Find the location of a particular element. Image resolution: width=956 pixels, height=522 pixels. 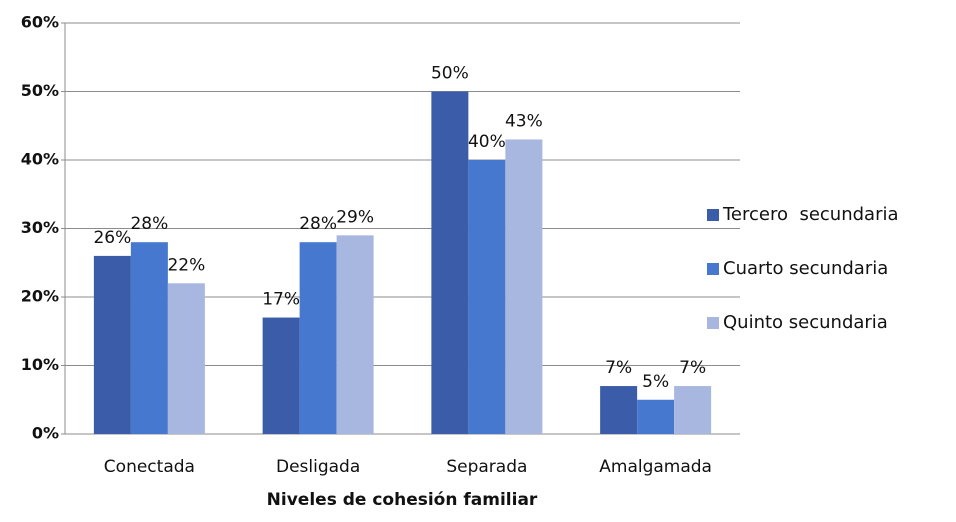

y-tick-label: 40% is located at coordinates (40, 159).